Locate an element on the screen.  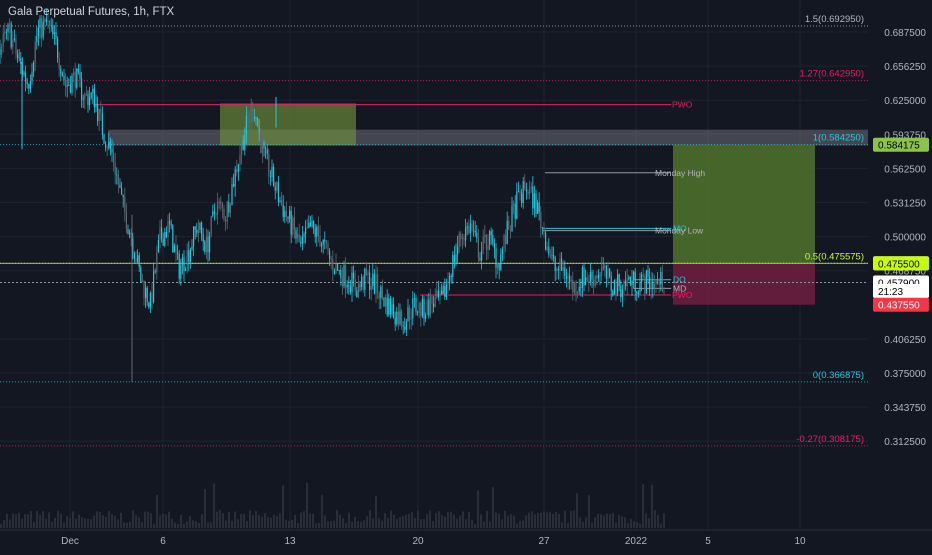
time-axis-tick: Dec is located at coordinates (70, 541).